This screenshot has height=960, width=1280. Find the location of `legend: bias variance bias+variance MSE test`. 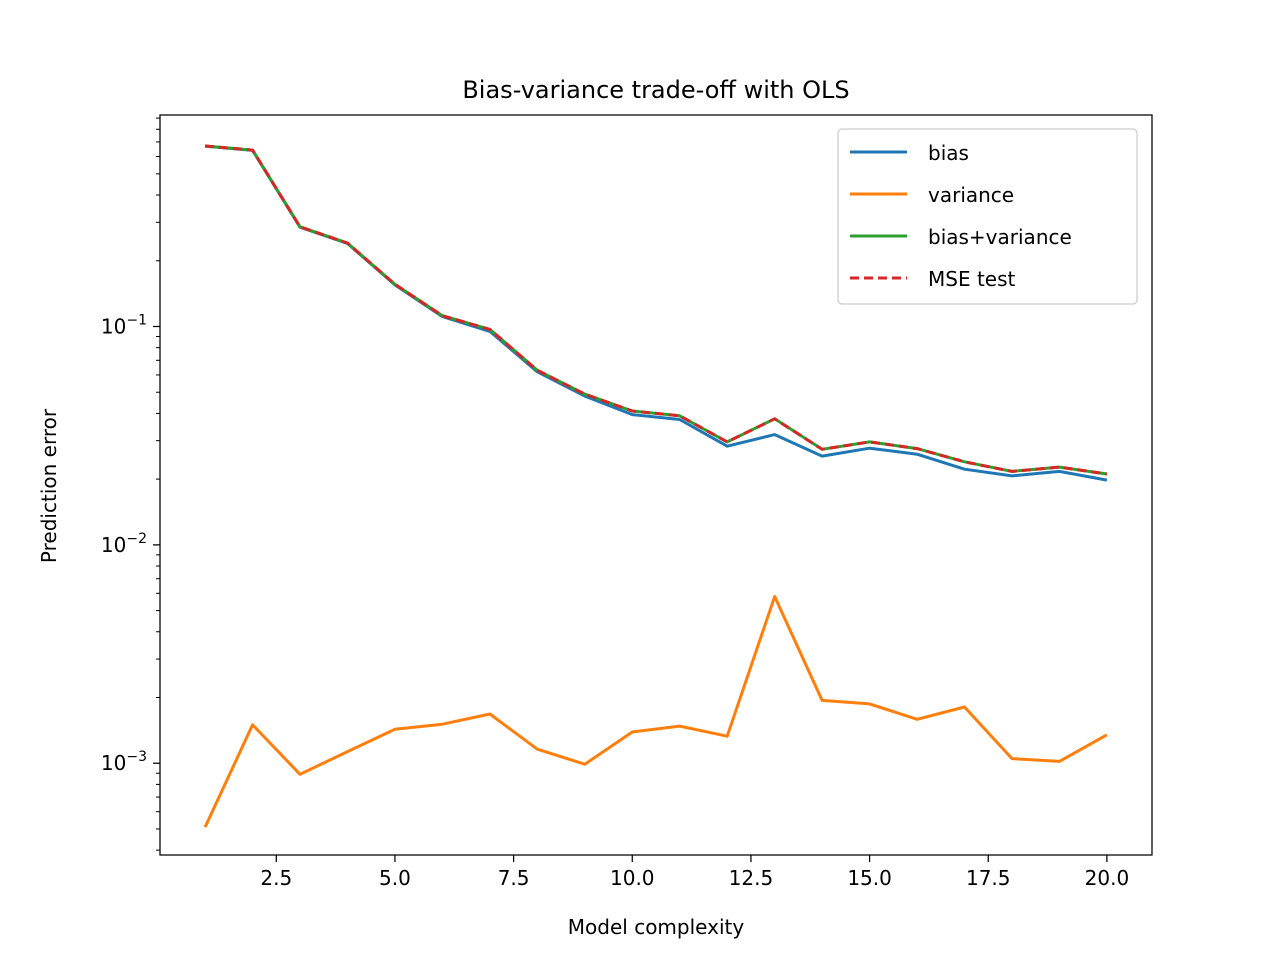

legend: bias variance bias+variance MSE test is located at coordinates (987, 216).